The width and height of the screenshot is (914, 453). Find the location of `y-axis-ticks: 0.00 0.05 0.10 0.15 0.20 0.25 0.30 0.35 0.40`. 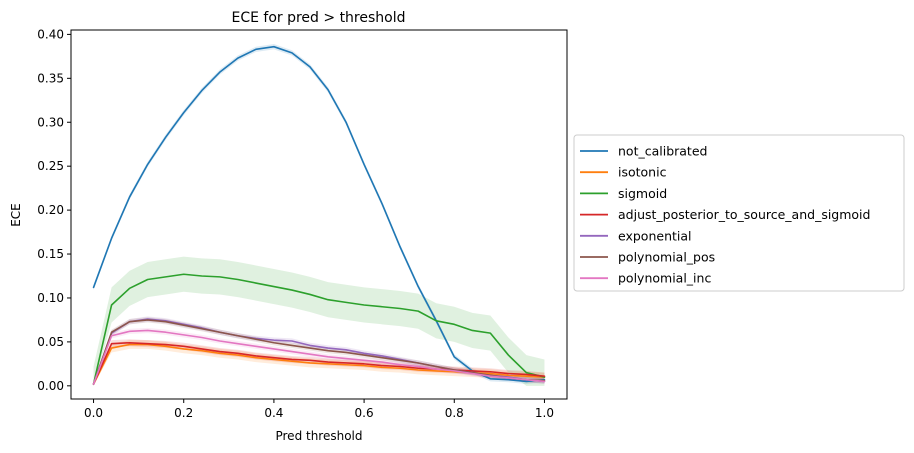

y-axis-ticks: 0.00 0.05 0.10 0.15 0.20 0.25 0.30 0.35 0.40 is located at coordinates (54, 210).